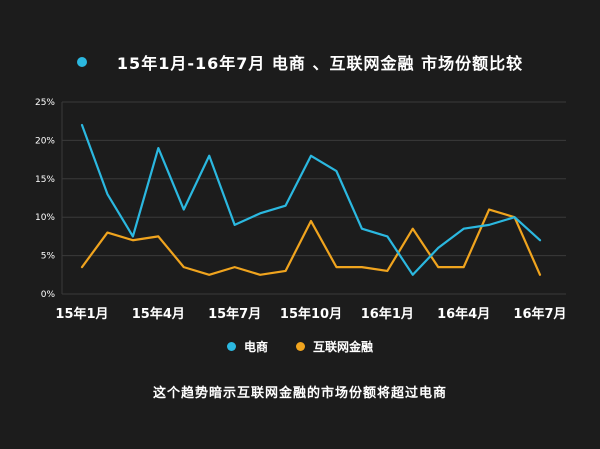 The height and width of the screenshot is (449, 600). What do you see at coordinates (539, 314) in the screenshot?
I see `svg-text: 16年7月` at bounding box center [539, 314].